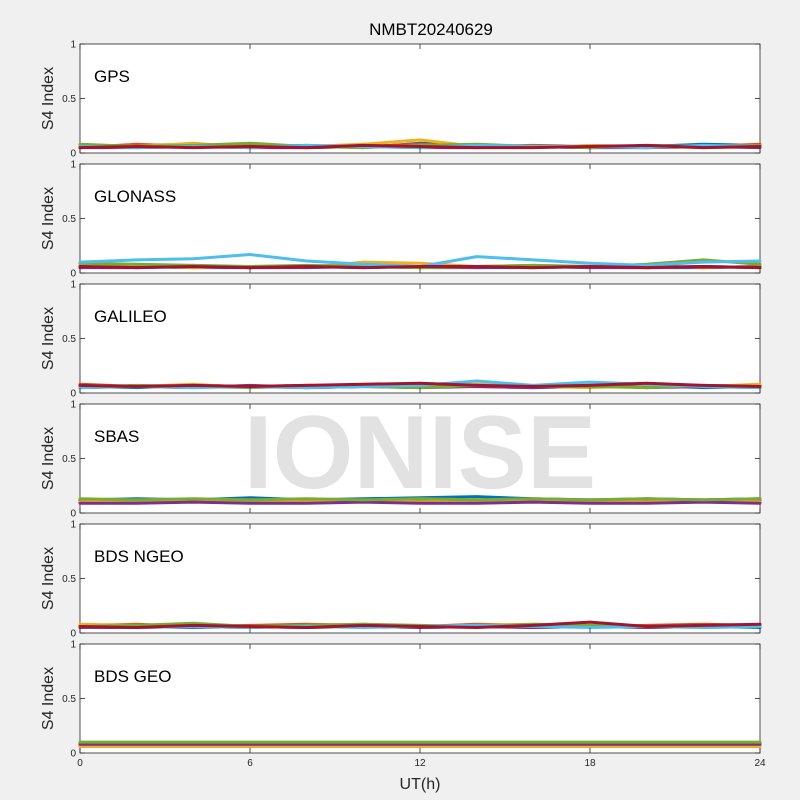 This screenshot has width=800, height=800. What do you see at coordinates (135, 196) in the screenshot?
I see `panel-title: GLONASS` at bounding box center [135, 196].